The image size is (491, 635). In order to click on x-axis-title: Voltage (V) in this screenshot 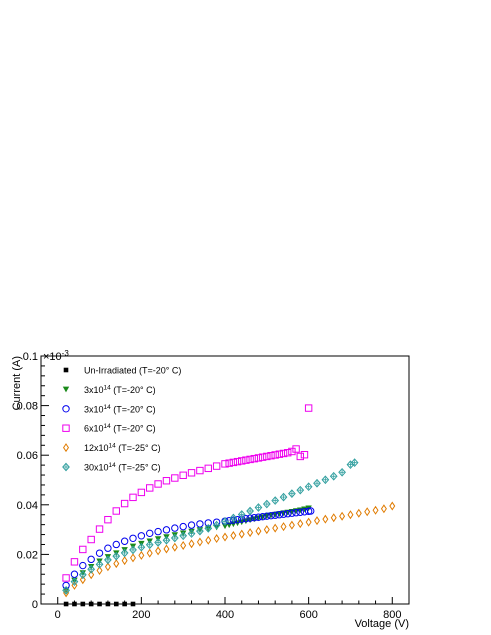, I will do `click(382, 624)`.